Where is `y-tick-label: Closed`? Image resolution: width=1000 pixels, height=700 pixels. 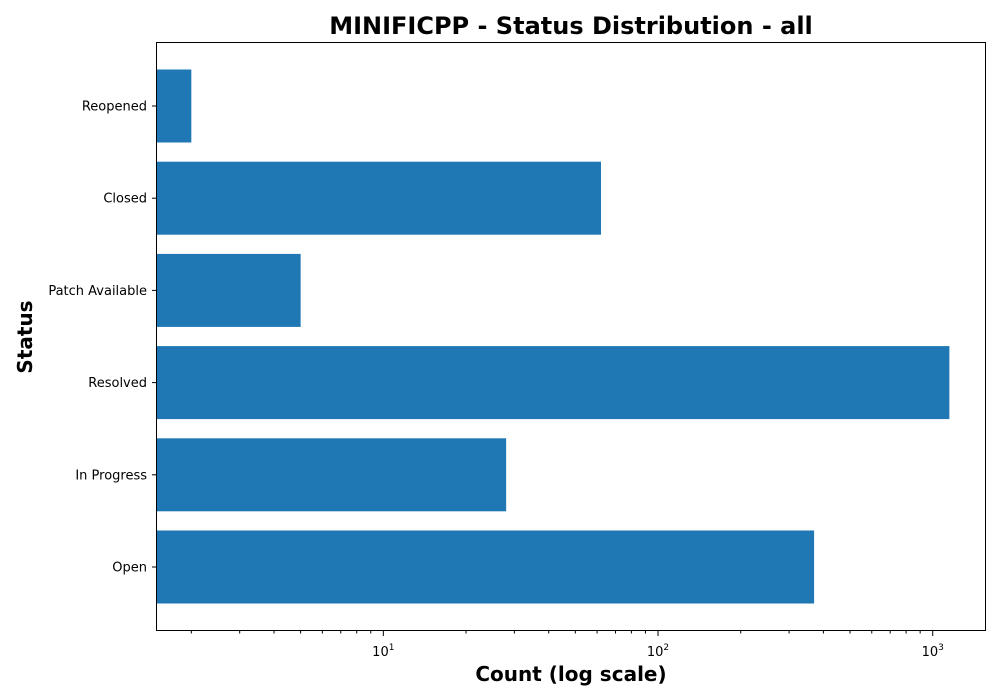
y-tick-label: Closed is located at coordinates (125, 199).